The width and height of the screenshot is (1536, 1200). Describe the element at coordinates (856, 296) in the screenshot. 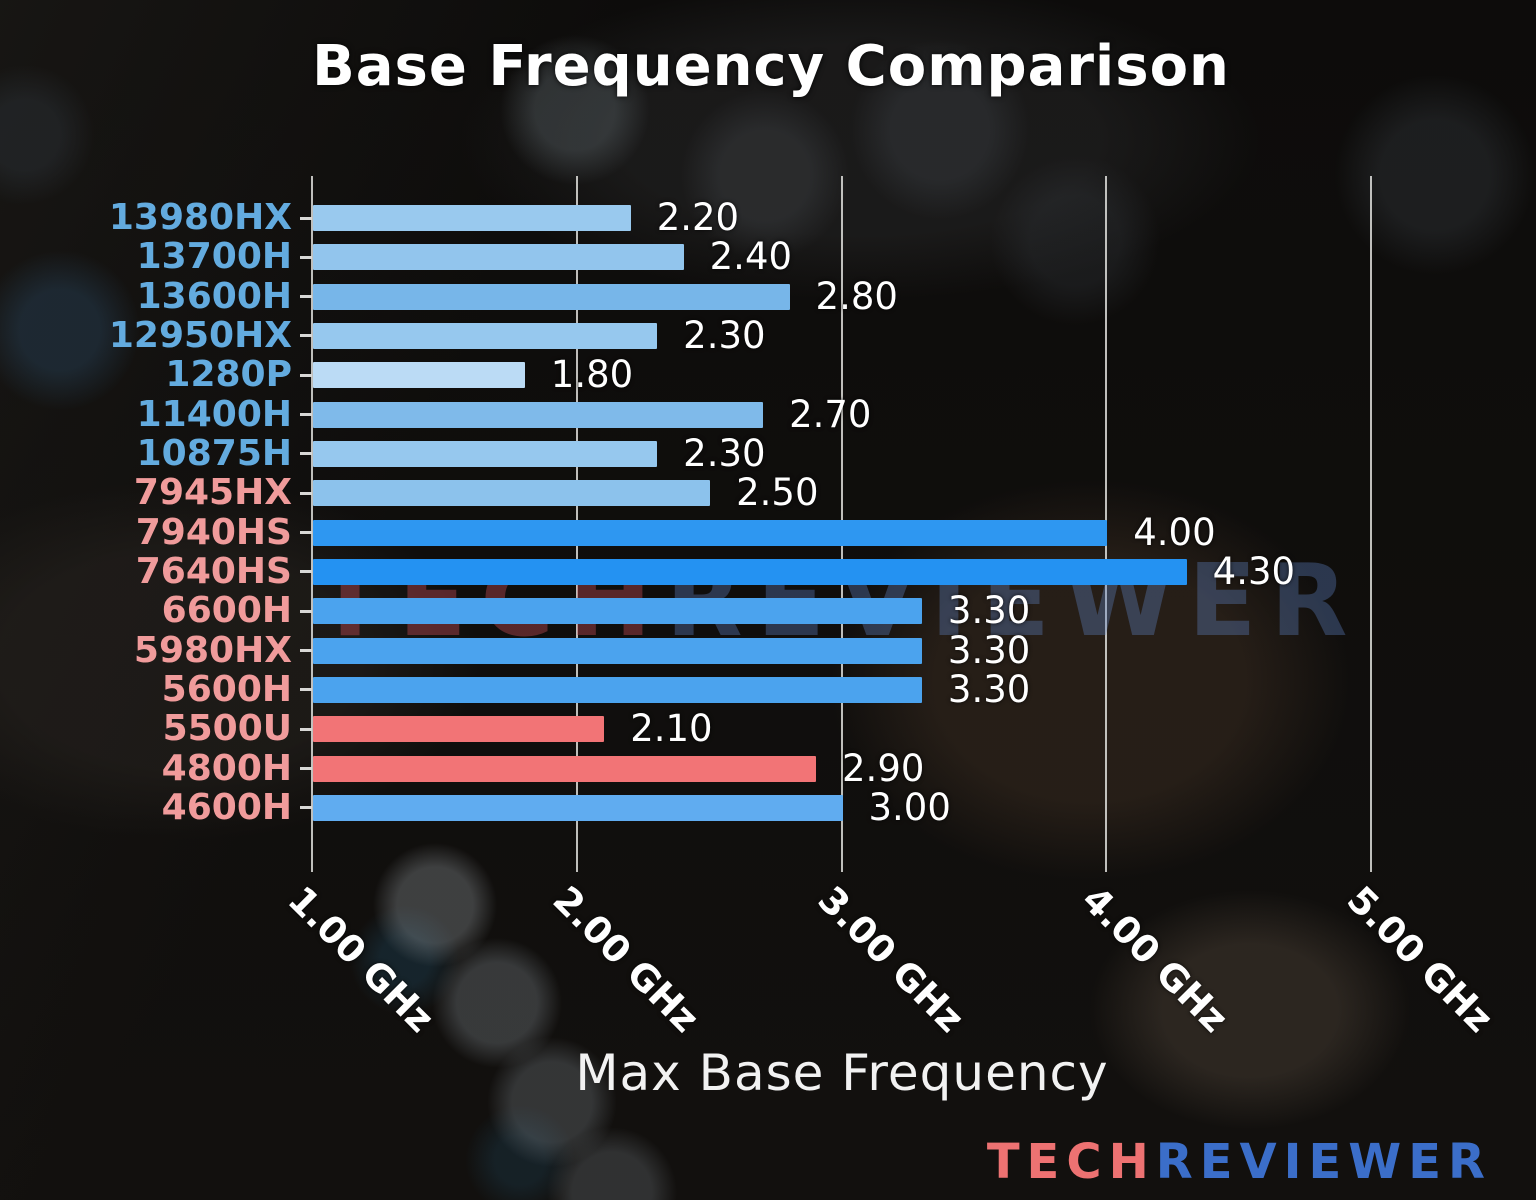

I see `bar-value-label: 2.80` at that location.